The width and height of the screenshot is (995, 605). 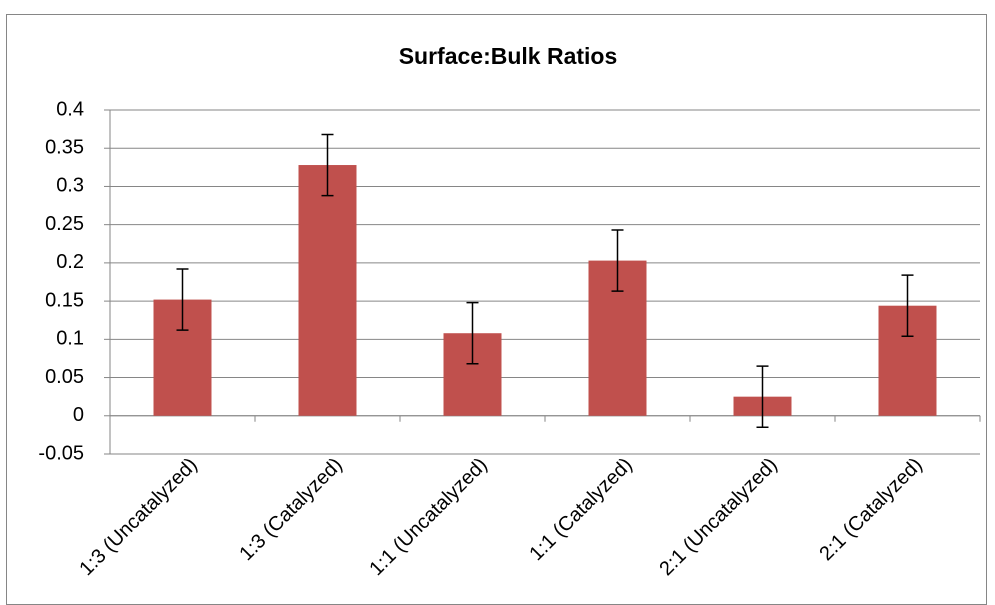 What do you see at coordinates (70, 339) in the screenshot?
I see `y-tick-label: 0.1` at bounding box center [70, 339].